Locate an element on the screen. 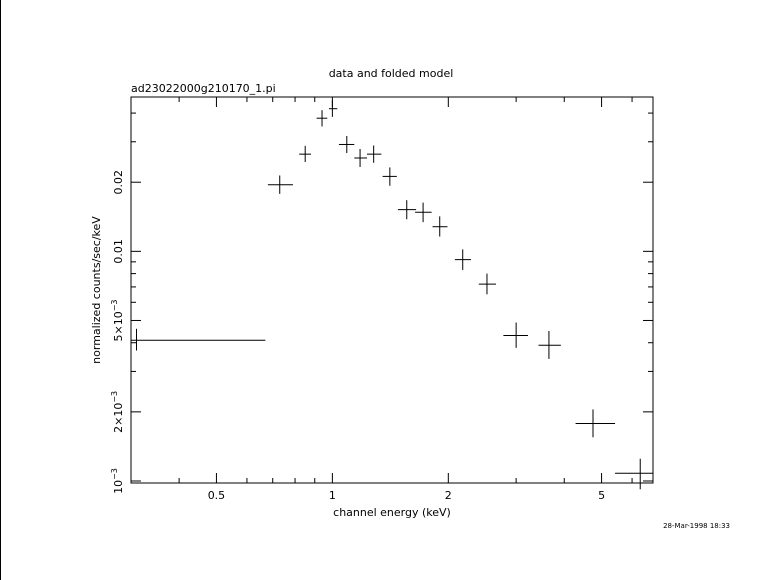  y-tick-label-base: 5×10 is located at coordinates (118, 326).